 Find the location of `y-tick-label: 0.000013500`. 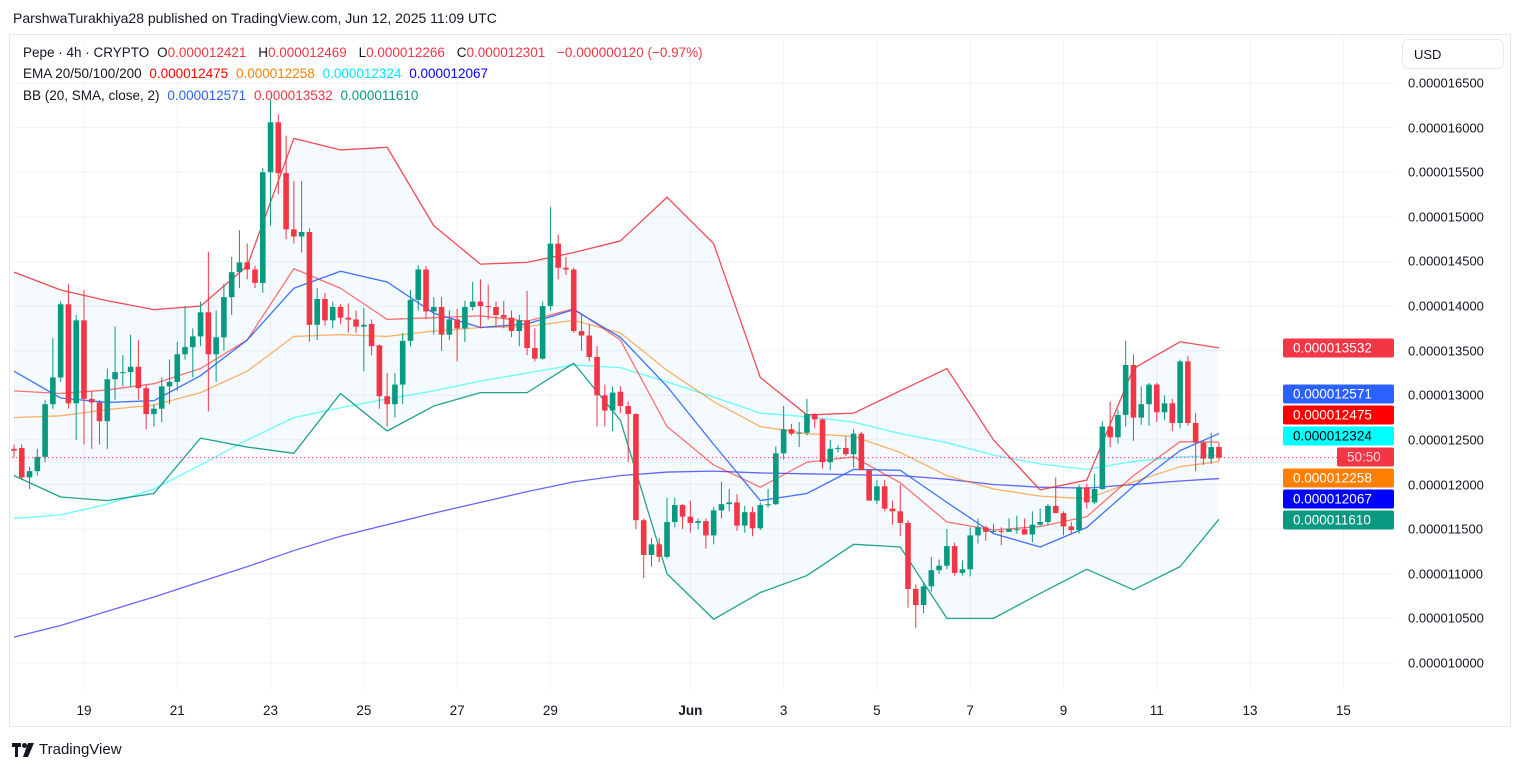

y-tick-label: 0.000013500 is located at coordinates (1446, 351).